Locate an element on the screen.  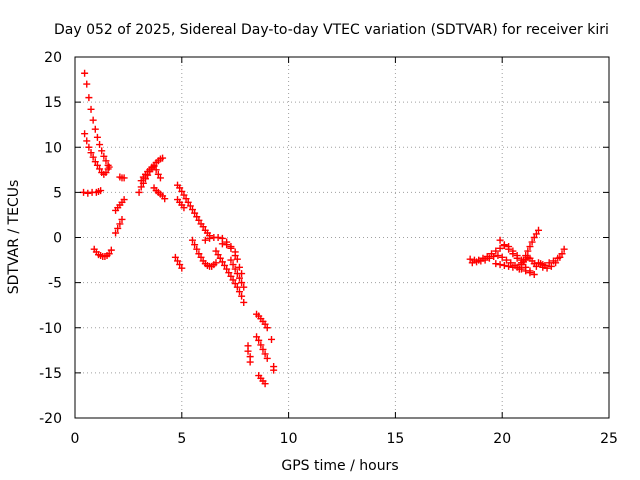
series-arc-d is located at coordinates (122, 177).